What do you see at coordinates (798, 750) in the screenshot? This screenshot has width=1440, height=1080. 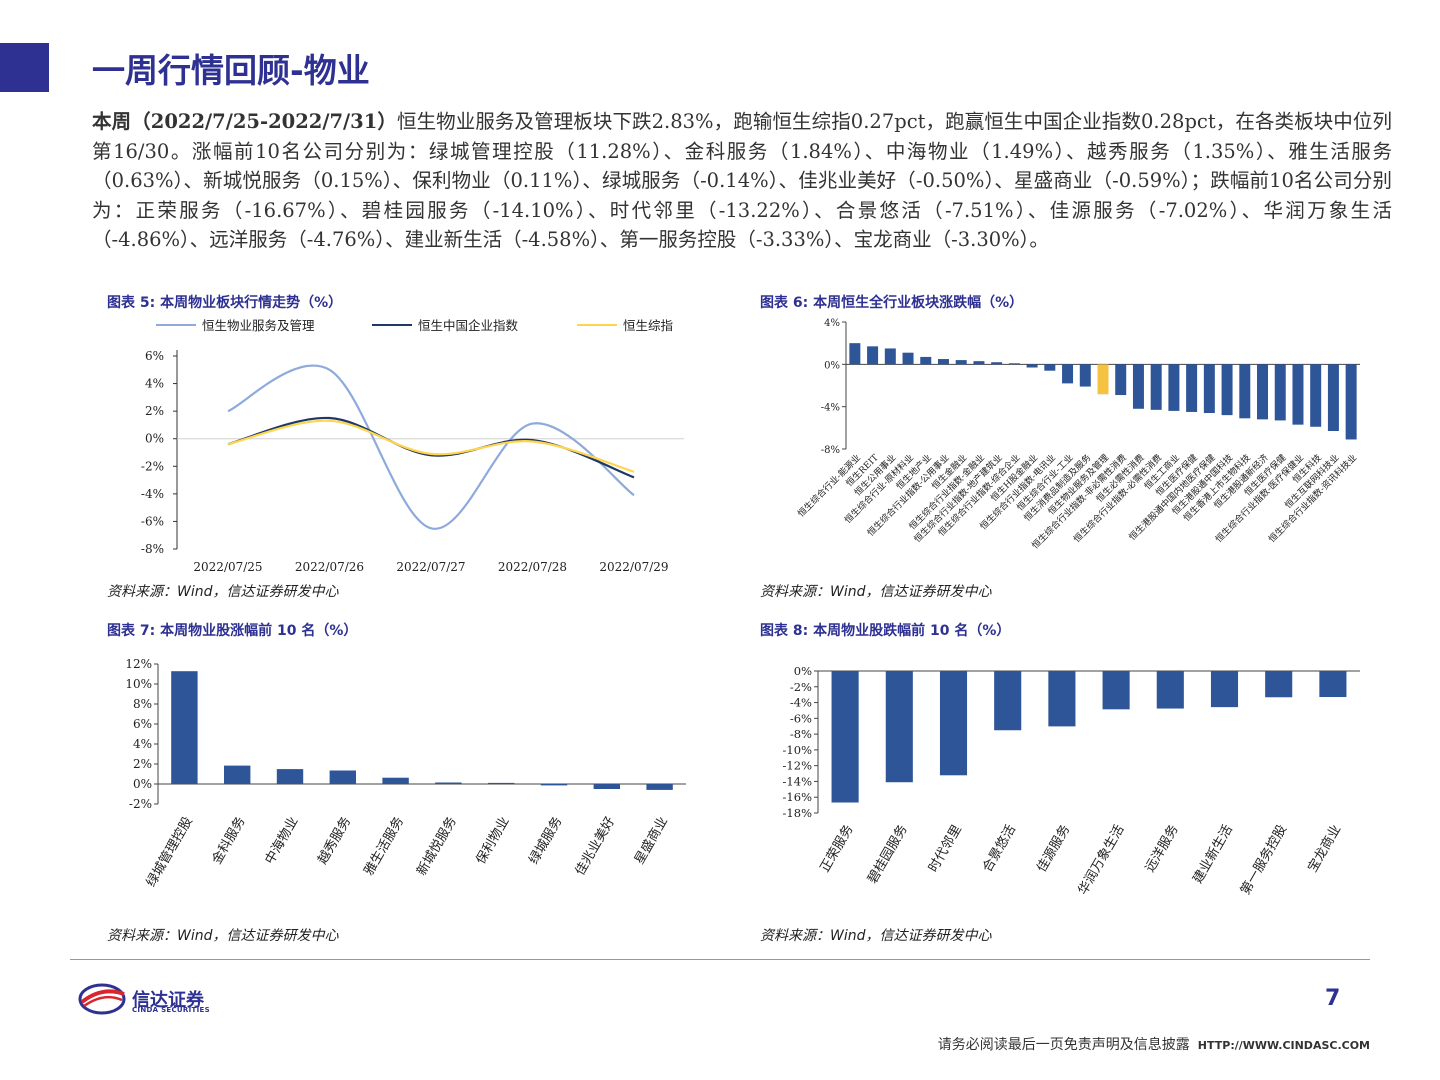 I see `fig8-y-tick-label: -10%` at bounding box center [798, 750].